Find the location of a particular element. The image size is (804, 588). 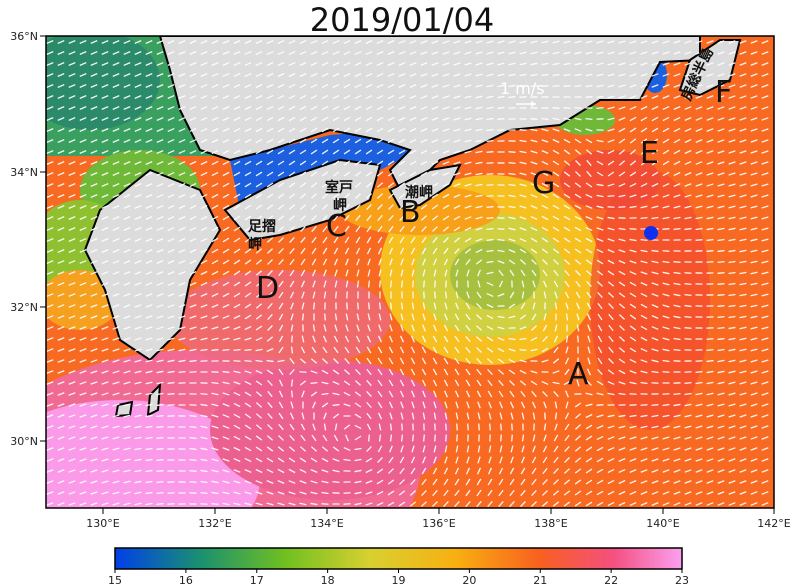

colorbar-tick-label: 22 is located at coordinates (611, 580).